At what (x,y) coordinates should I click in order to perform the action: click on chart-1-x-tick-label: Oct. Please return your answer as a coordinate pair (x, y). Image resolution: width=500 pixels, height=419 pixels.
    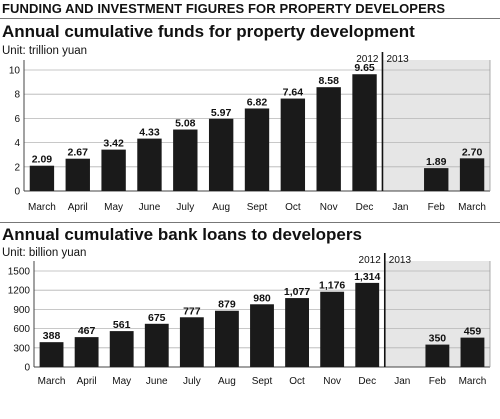
    Looking at the image, I should click on (293, 207).